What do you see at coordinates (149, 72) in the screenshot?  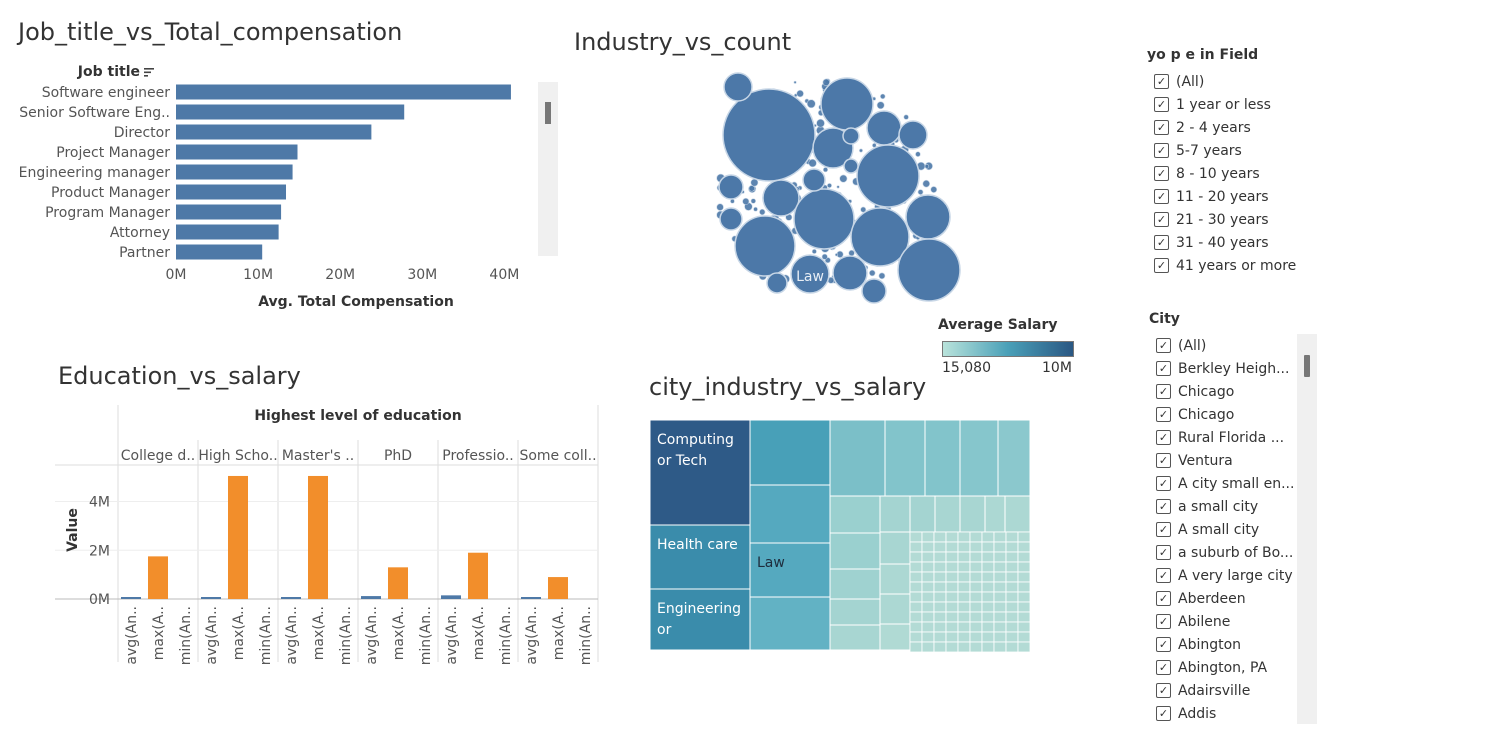 I see `sort-icon` at bounding box center [149, 72].